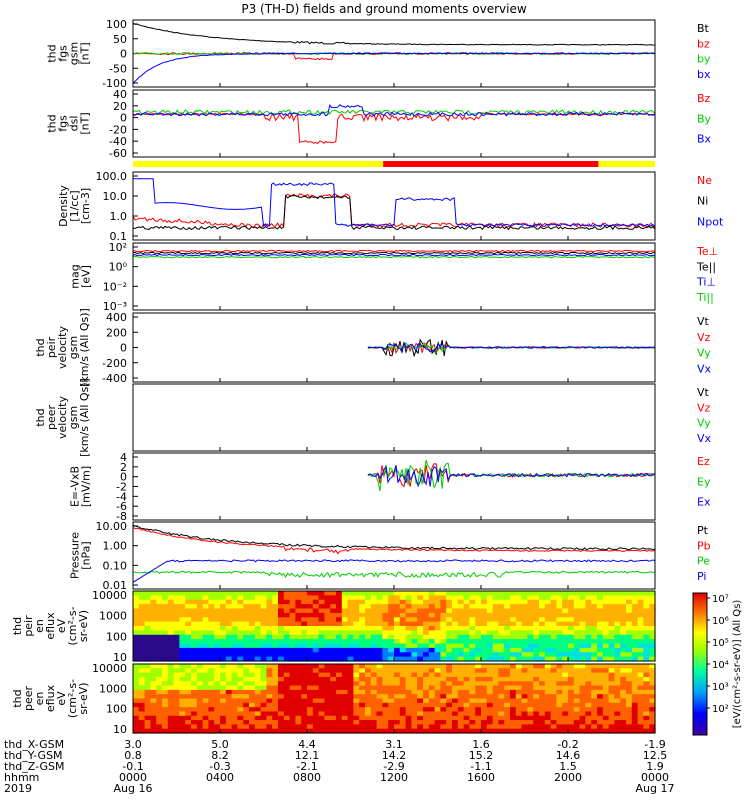  What do you see at coordinates (115, 585) in the screenshot?
I see `y-tick-label: 0.01` at bounding box center [115, 585].